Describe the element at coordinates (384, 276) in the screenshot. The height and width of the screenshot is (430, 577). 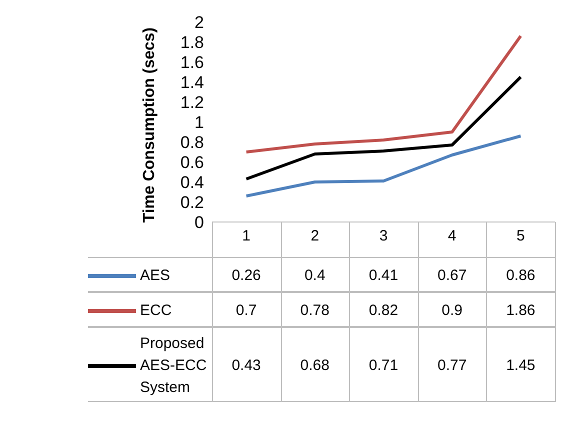
I see `data-label: 0.41` at that location.